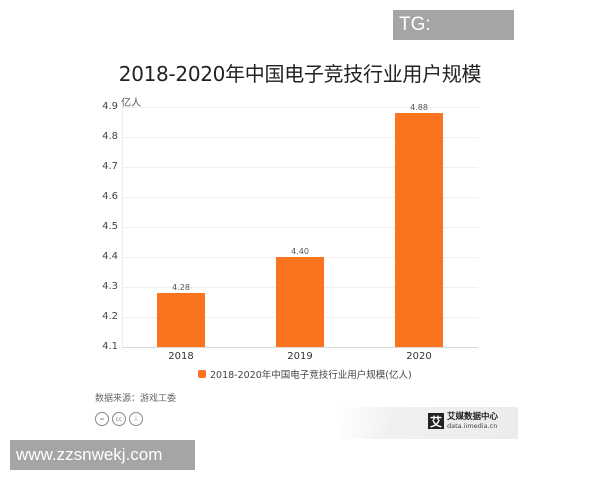 The image size is (600, 480). Describe the element at coordinates (300, 356) in the screenshot. I see `x-tick: 2019` at that location.